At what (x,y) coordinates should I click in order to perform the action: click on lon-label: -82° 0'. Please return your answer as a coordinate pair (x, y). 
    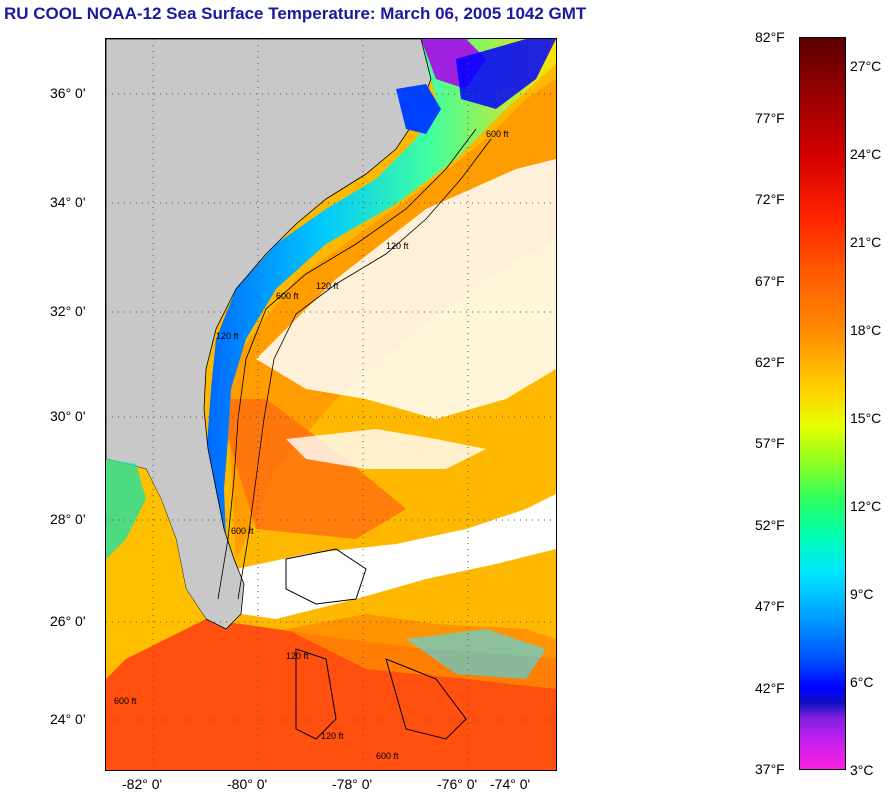
    Looking at the image, I should click on (142, 784).